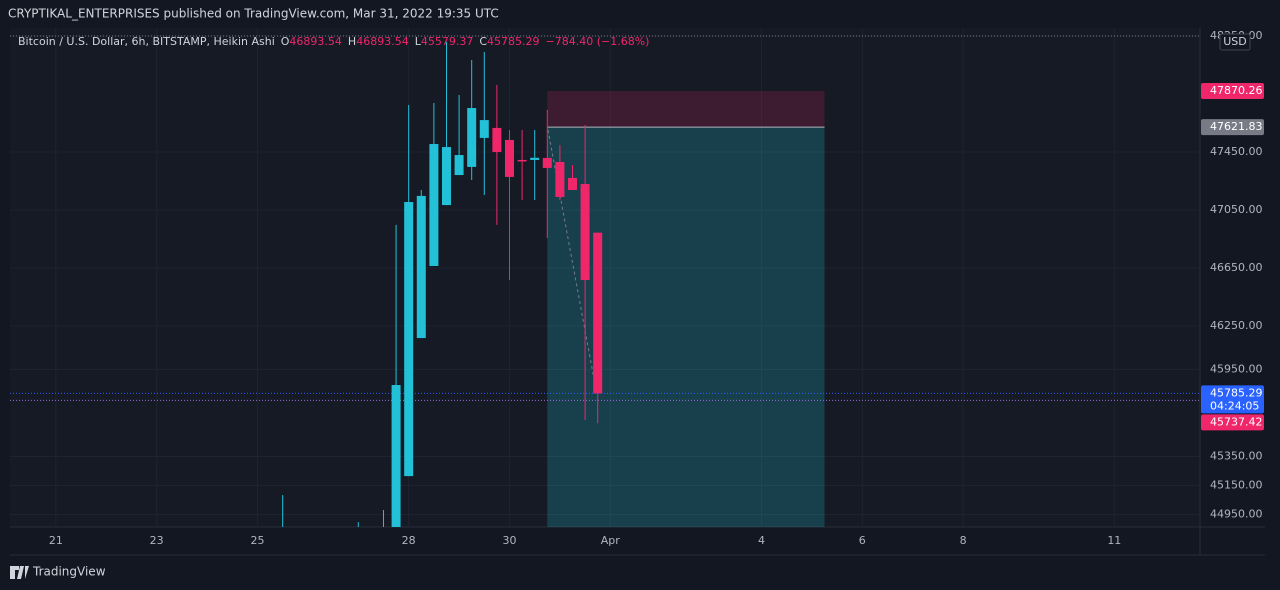 The width and height of the screenshot is (1280, 590). Describe the element at coordinates (1236, 267) in the screenshot. I see `y-tick-label: 46650.00` at that location.